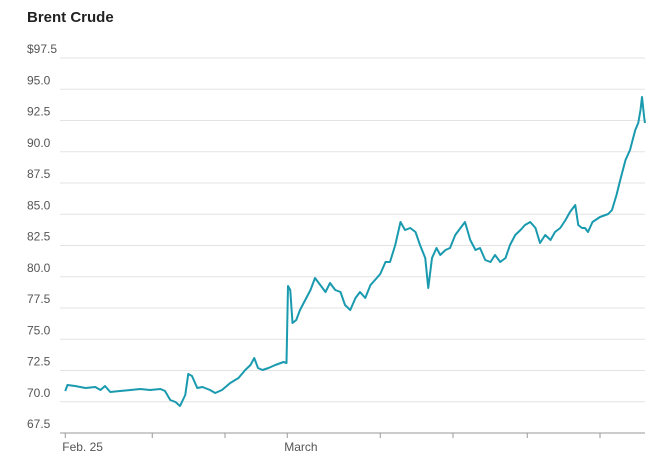 The height and width of the screenshot is (462, 656). What do you see at coordinates (70, 17) in the screenshot?
I see `chart-title: Brent Crude` at bounding box center [70, 17].